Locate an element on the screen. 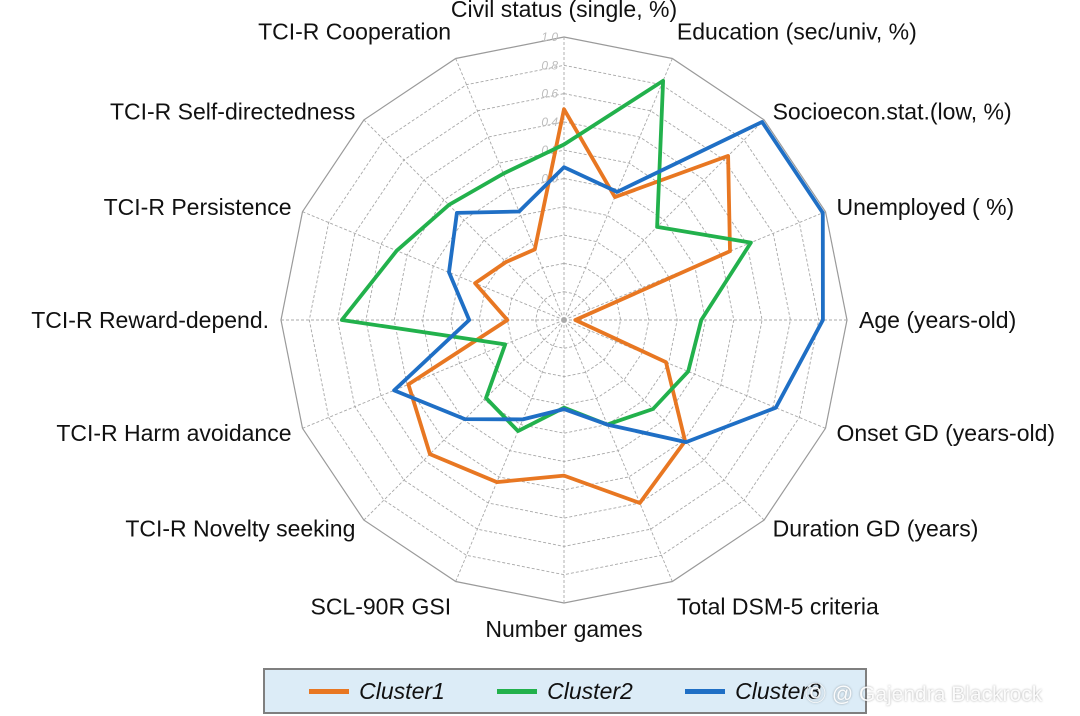 This screenshot has width=1080, height=716. legend-swatch-cluster2 is located at coordinates (517, 691).